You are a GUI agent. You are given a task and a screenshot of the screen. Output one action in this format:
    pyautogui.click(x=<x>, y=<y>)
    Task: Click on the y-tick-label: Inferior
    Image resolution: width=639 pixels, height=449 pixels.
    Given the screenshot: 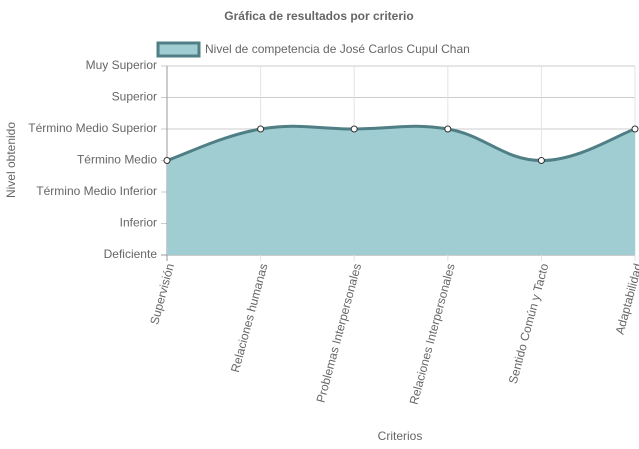 What is the action you would take?
    pyautogui.click(x=138, y=223)
    